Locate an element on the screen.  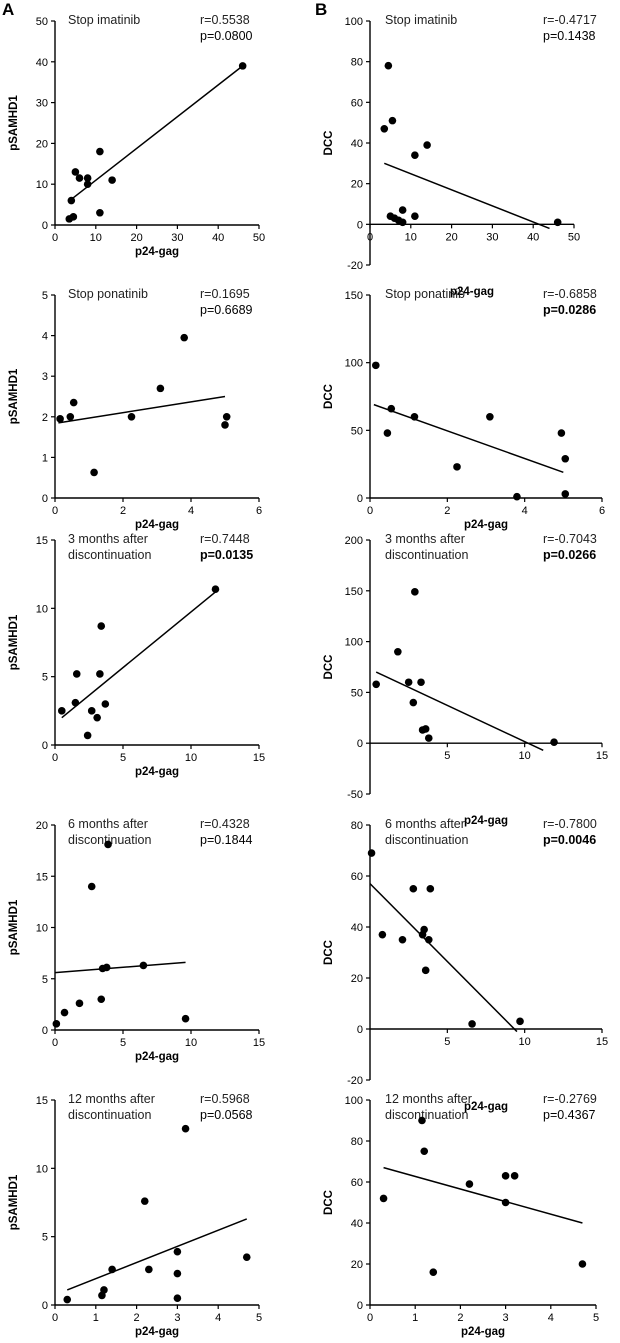
chart-6-x-axis-title: p24-gag is located at coordinates (486, 821).